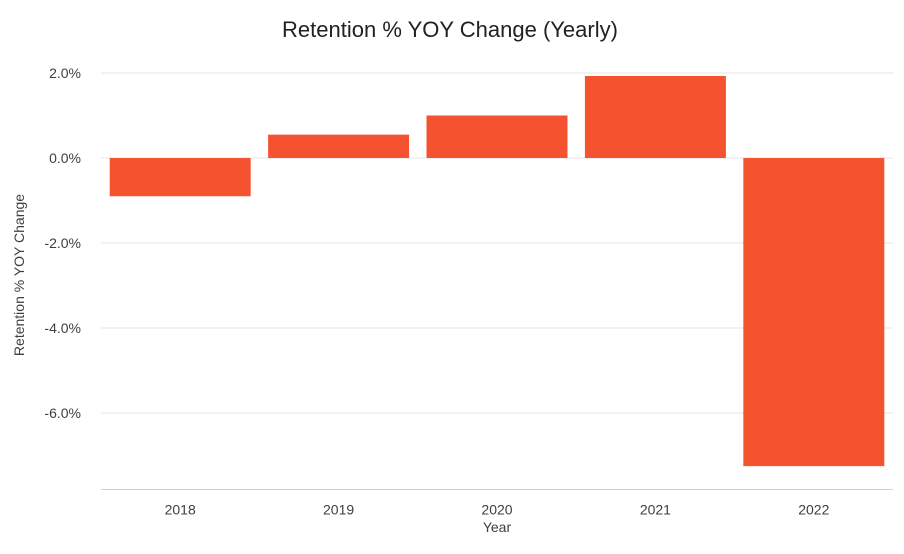 The height and width of the screenshot is (554, 904). What do you see at coordinates (62, 328) in the screenshot?
I see `y-tick-label: -4.0%` at bounding box center [62, 328].